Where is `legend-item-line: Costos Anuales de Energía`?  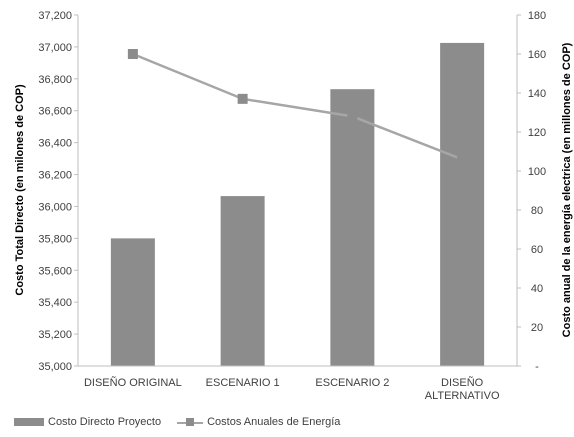 legend-item-line: Costos Anuales de Energía is located at coordinates (258, 422).